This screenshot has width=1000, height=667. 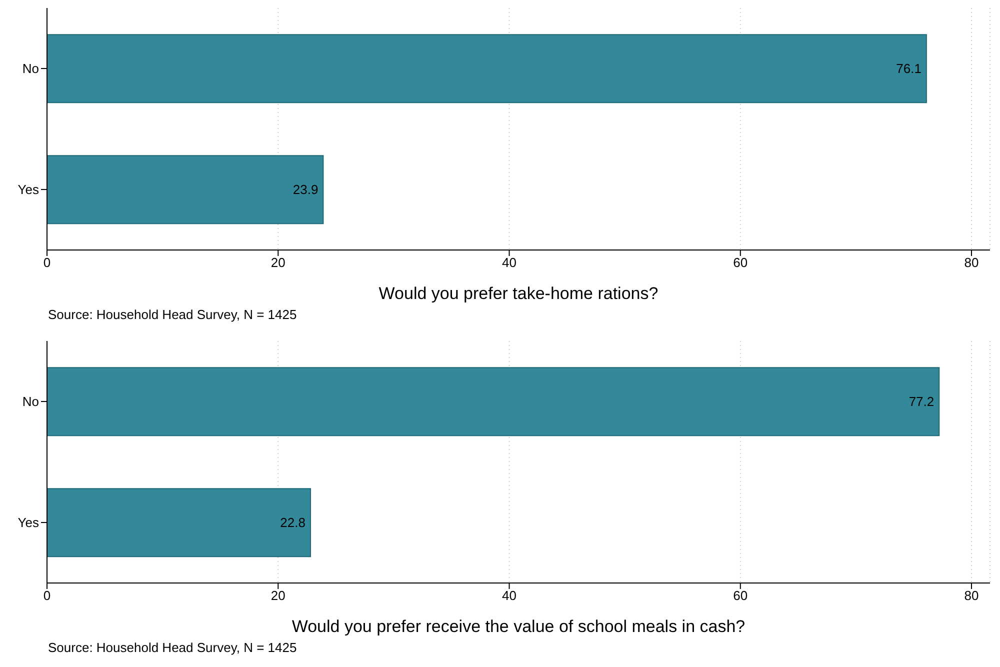 What do you see at coordinates (518, 627) in the screenshot?
I see `x-axis-title: Would you prefer receive the value of school meals in cash?` at bounding box center [518, 627].